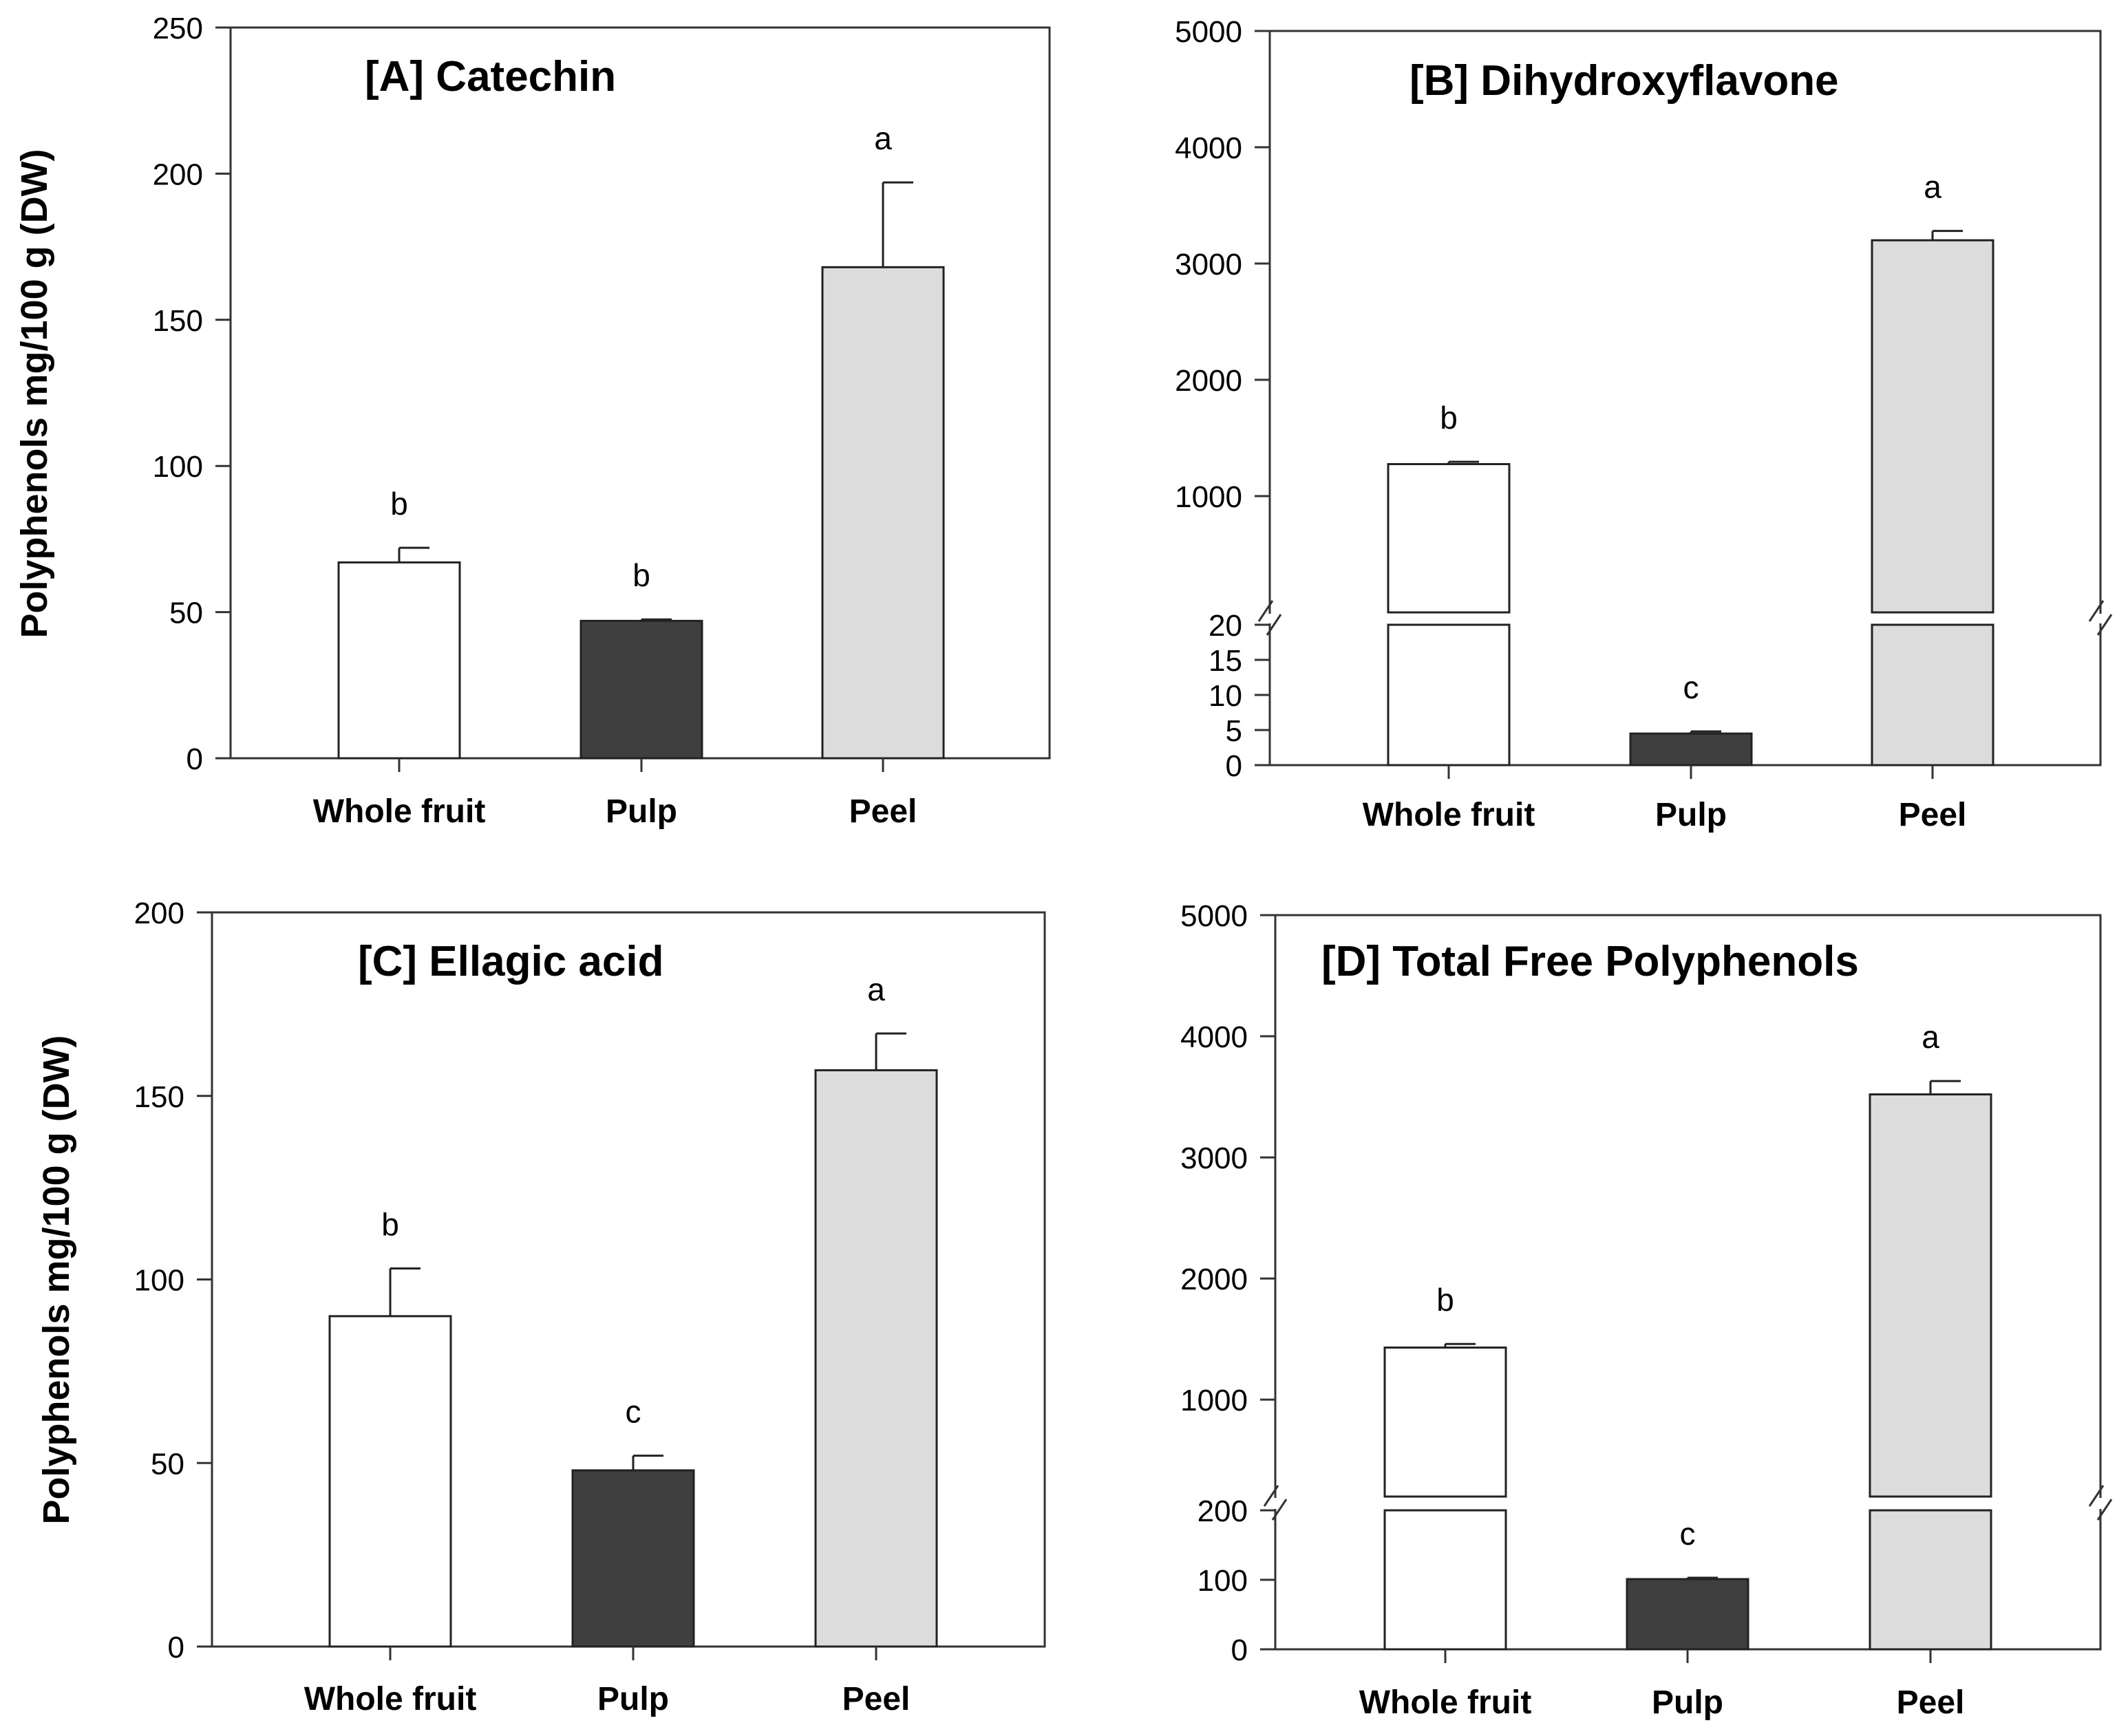  Describe the element at coordinates (490, 76) in the screenshot. I see `chart-title: [A] Catechin` at that location.